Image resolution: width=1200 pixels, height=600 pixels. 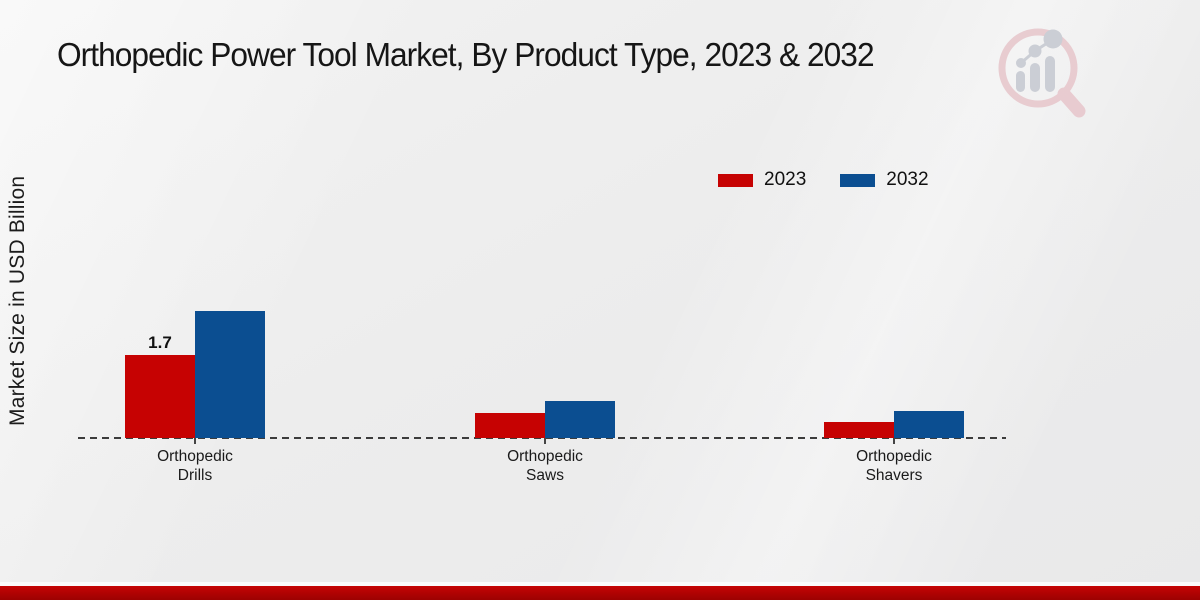 What do you see at coordinates (785, 179) in the screenshot?
I see `legend-label-2023: 2023` at bounding box center [785, 179].